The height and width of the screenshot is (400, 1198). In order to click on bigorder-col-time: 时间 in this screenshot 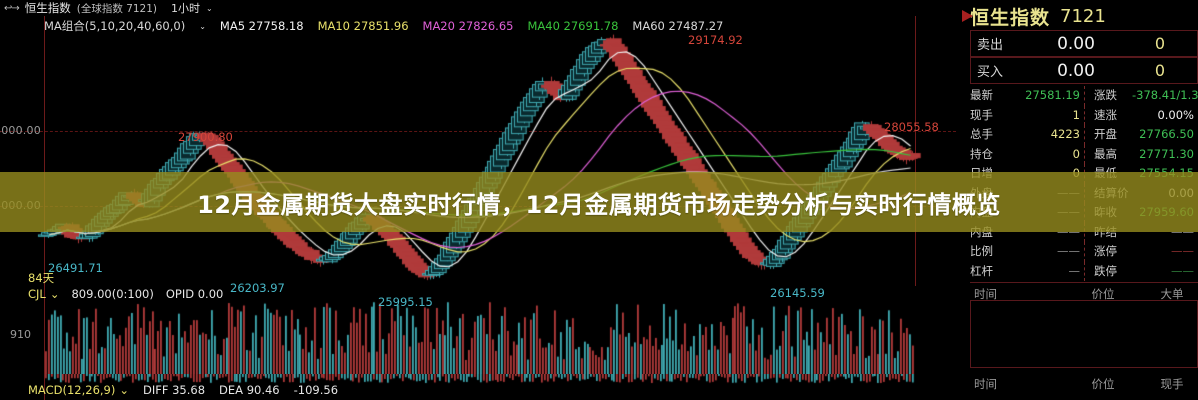, I will do `click(985, 294)`.